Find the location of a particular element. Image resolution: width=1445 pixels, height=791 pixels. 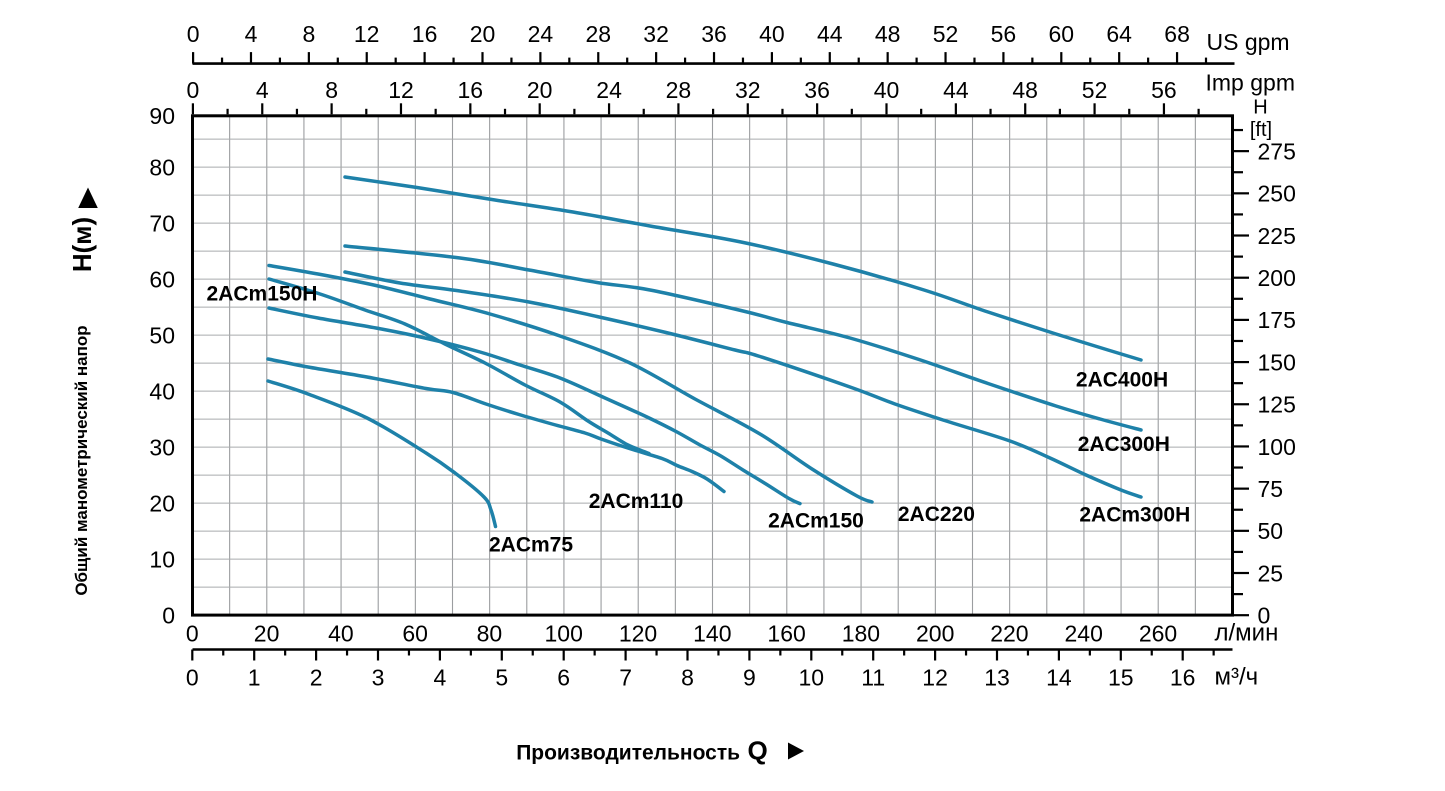

svg-text: 2ACm300H is located at coordinates (1134, 515).